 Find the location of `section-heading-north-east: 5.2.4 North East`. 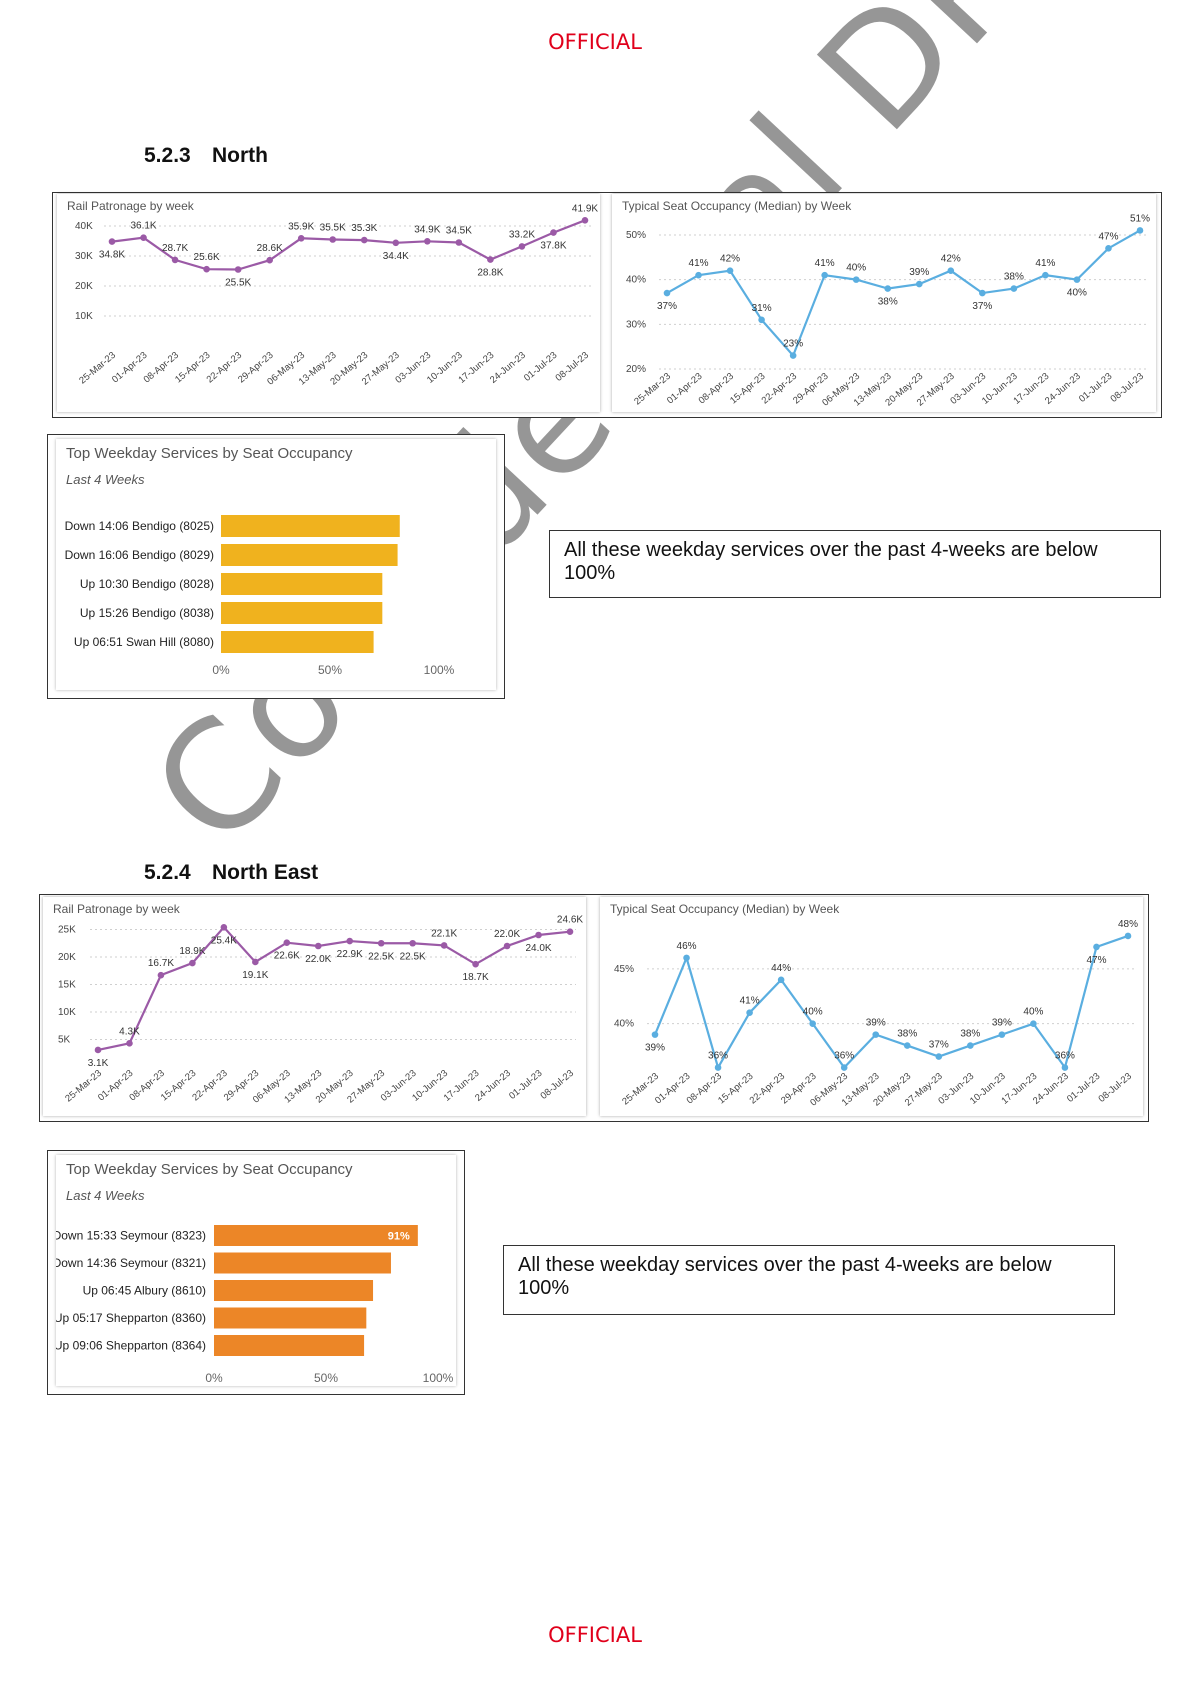

section-heading-north-east: 5.2.4 North East is located at coordinates (231, 873).